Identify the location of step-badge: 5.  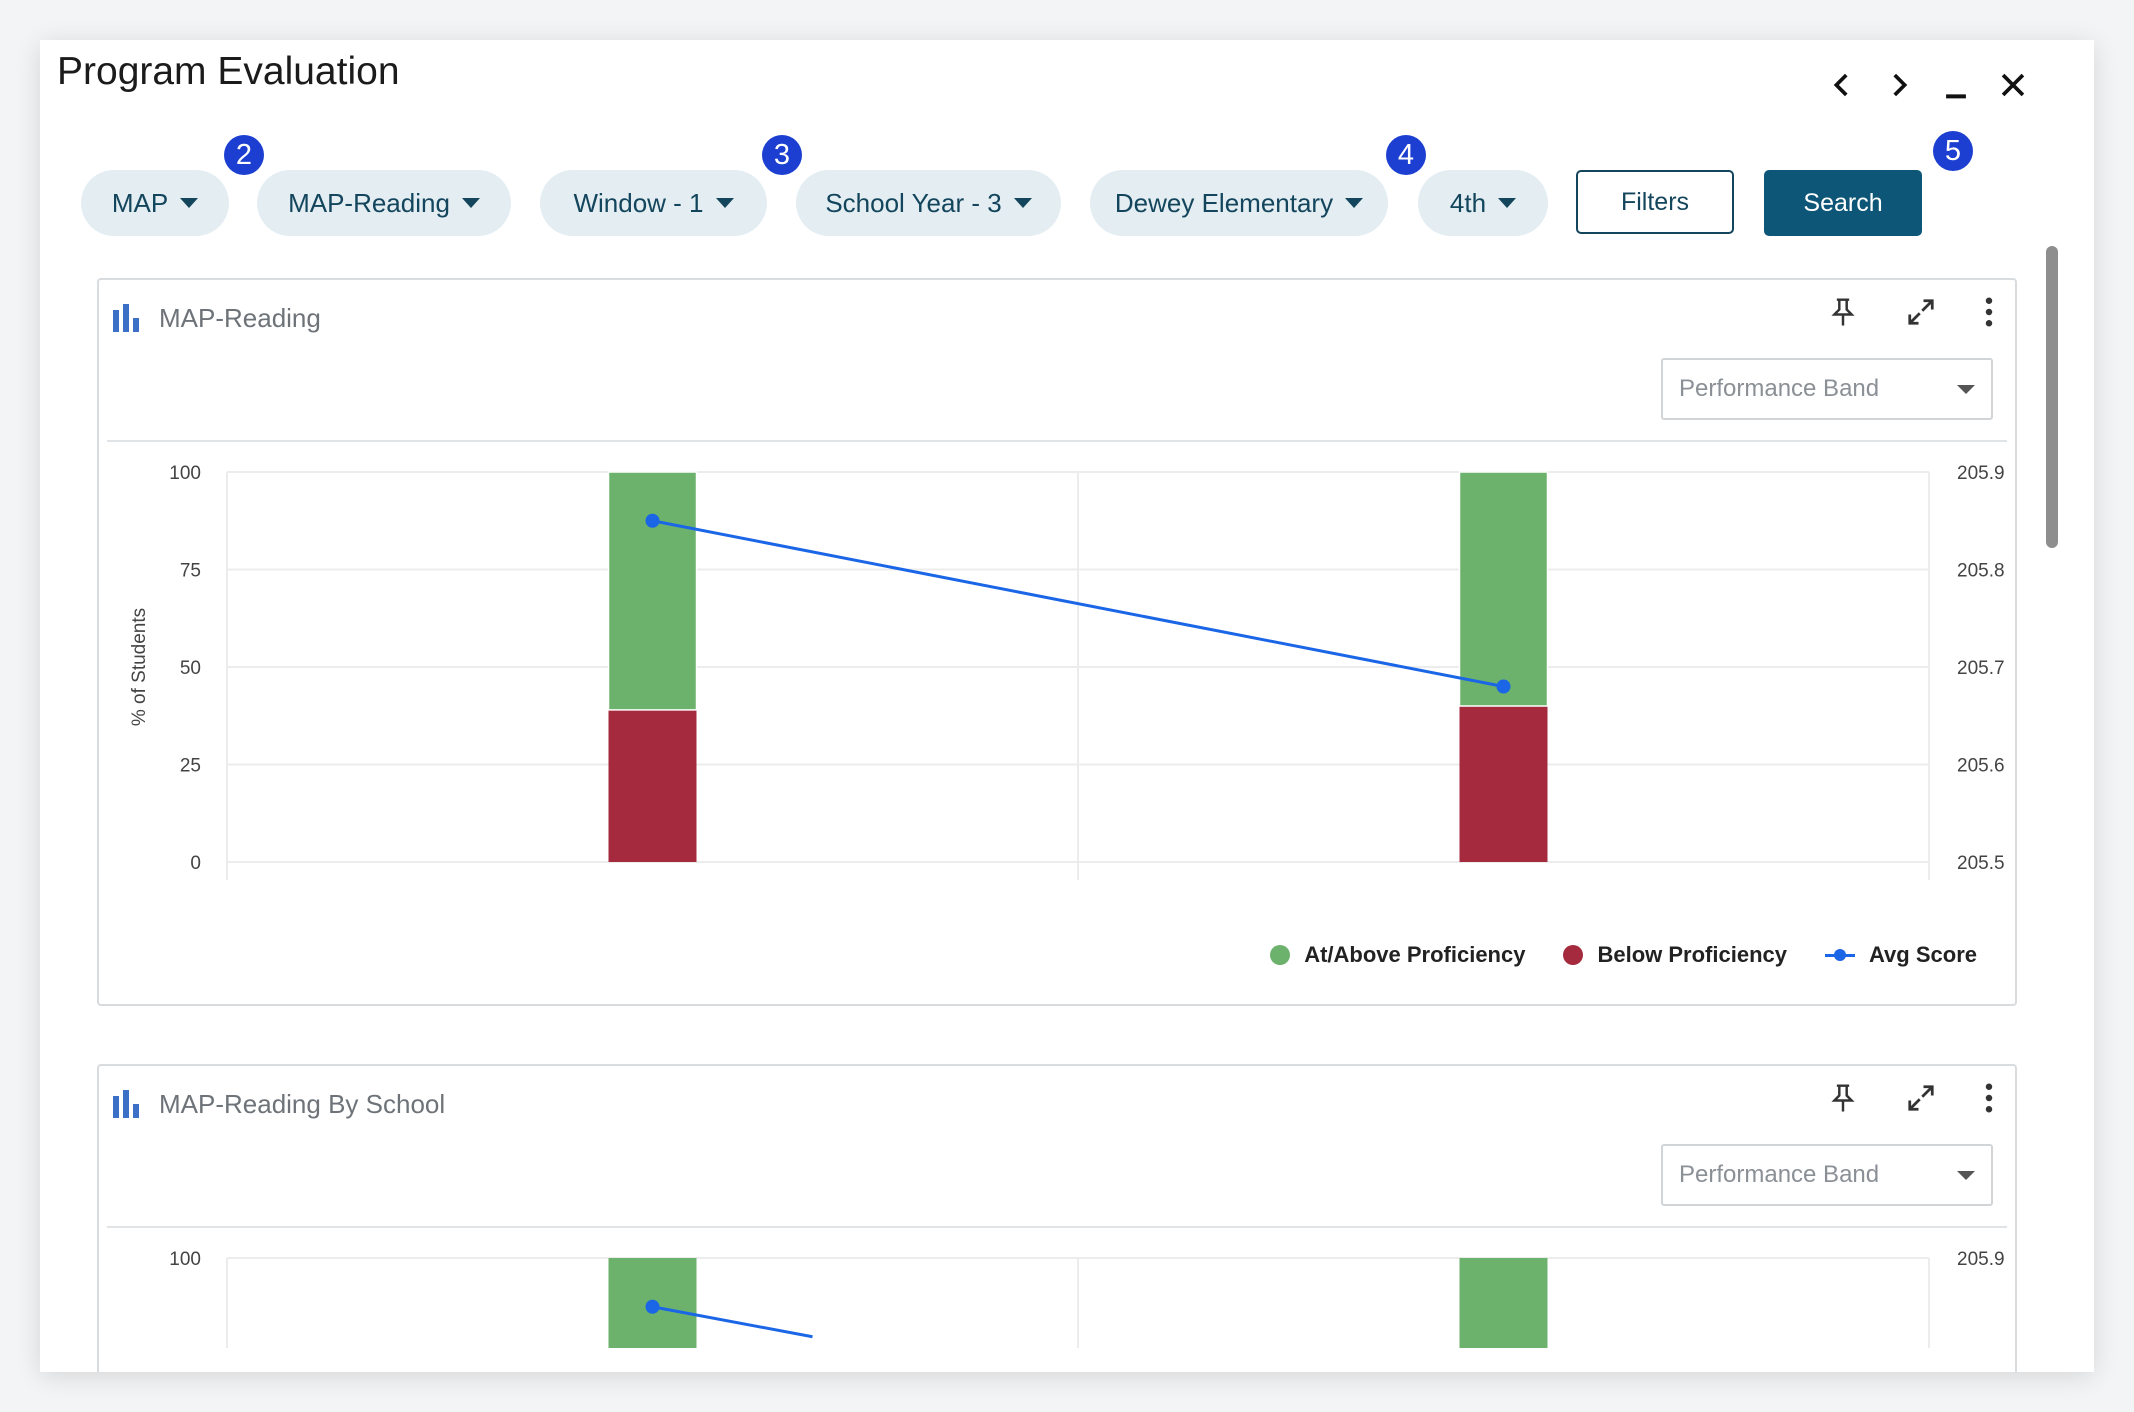
(1953, 151).